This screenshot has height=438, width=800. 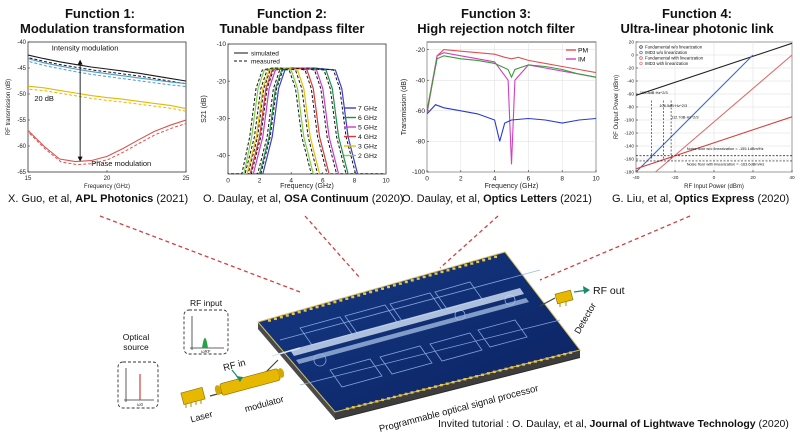 What do you see at coordinates (80, 62) in the screenshot?
I see `arrow-head` at bounding box center [80, 62].